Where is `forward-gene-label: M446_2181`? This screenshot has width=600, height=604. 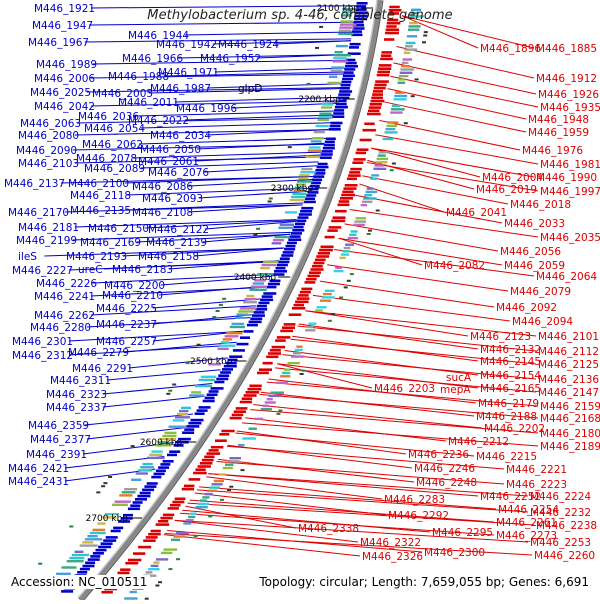 forward-gene-label: M446_2181 is located at coordinates (48, 228).